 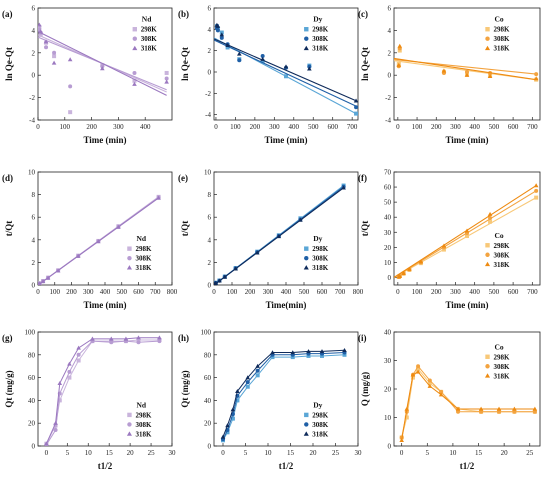 I want to click on y-axis-title: t/Qt, so click(x=185, y=229).